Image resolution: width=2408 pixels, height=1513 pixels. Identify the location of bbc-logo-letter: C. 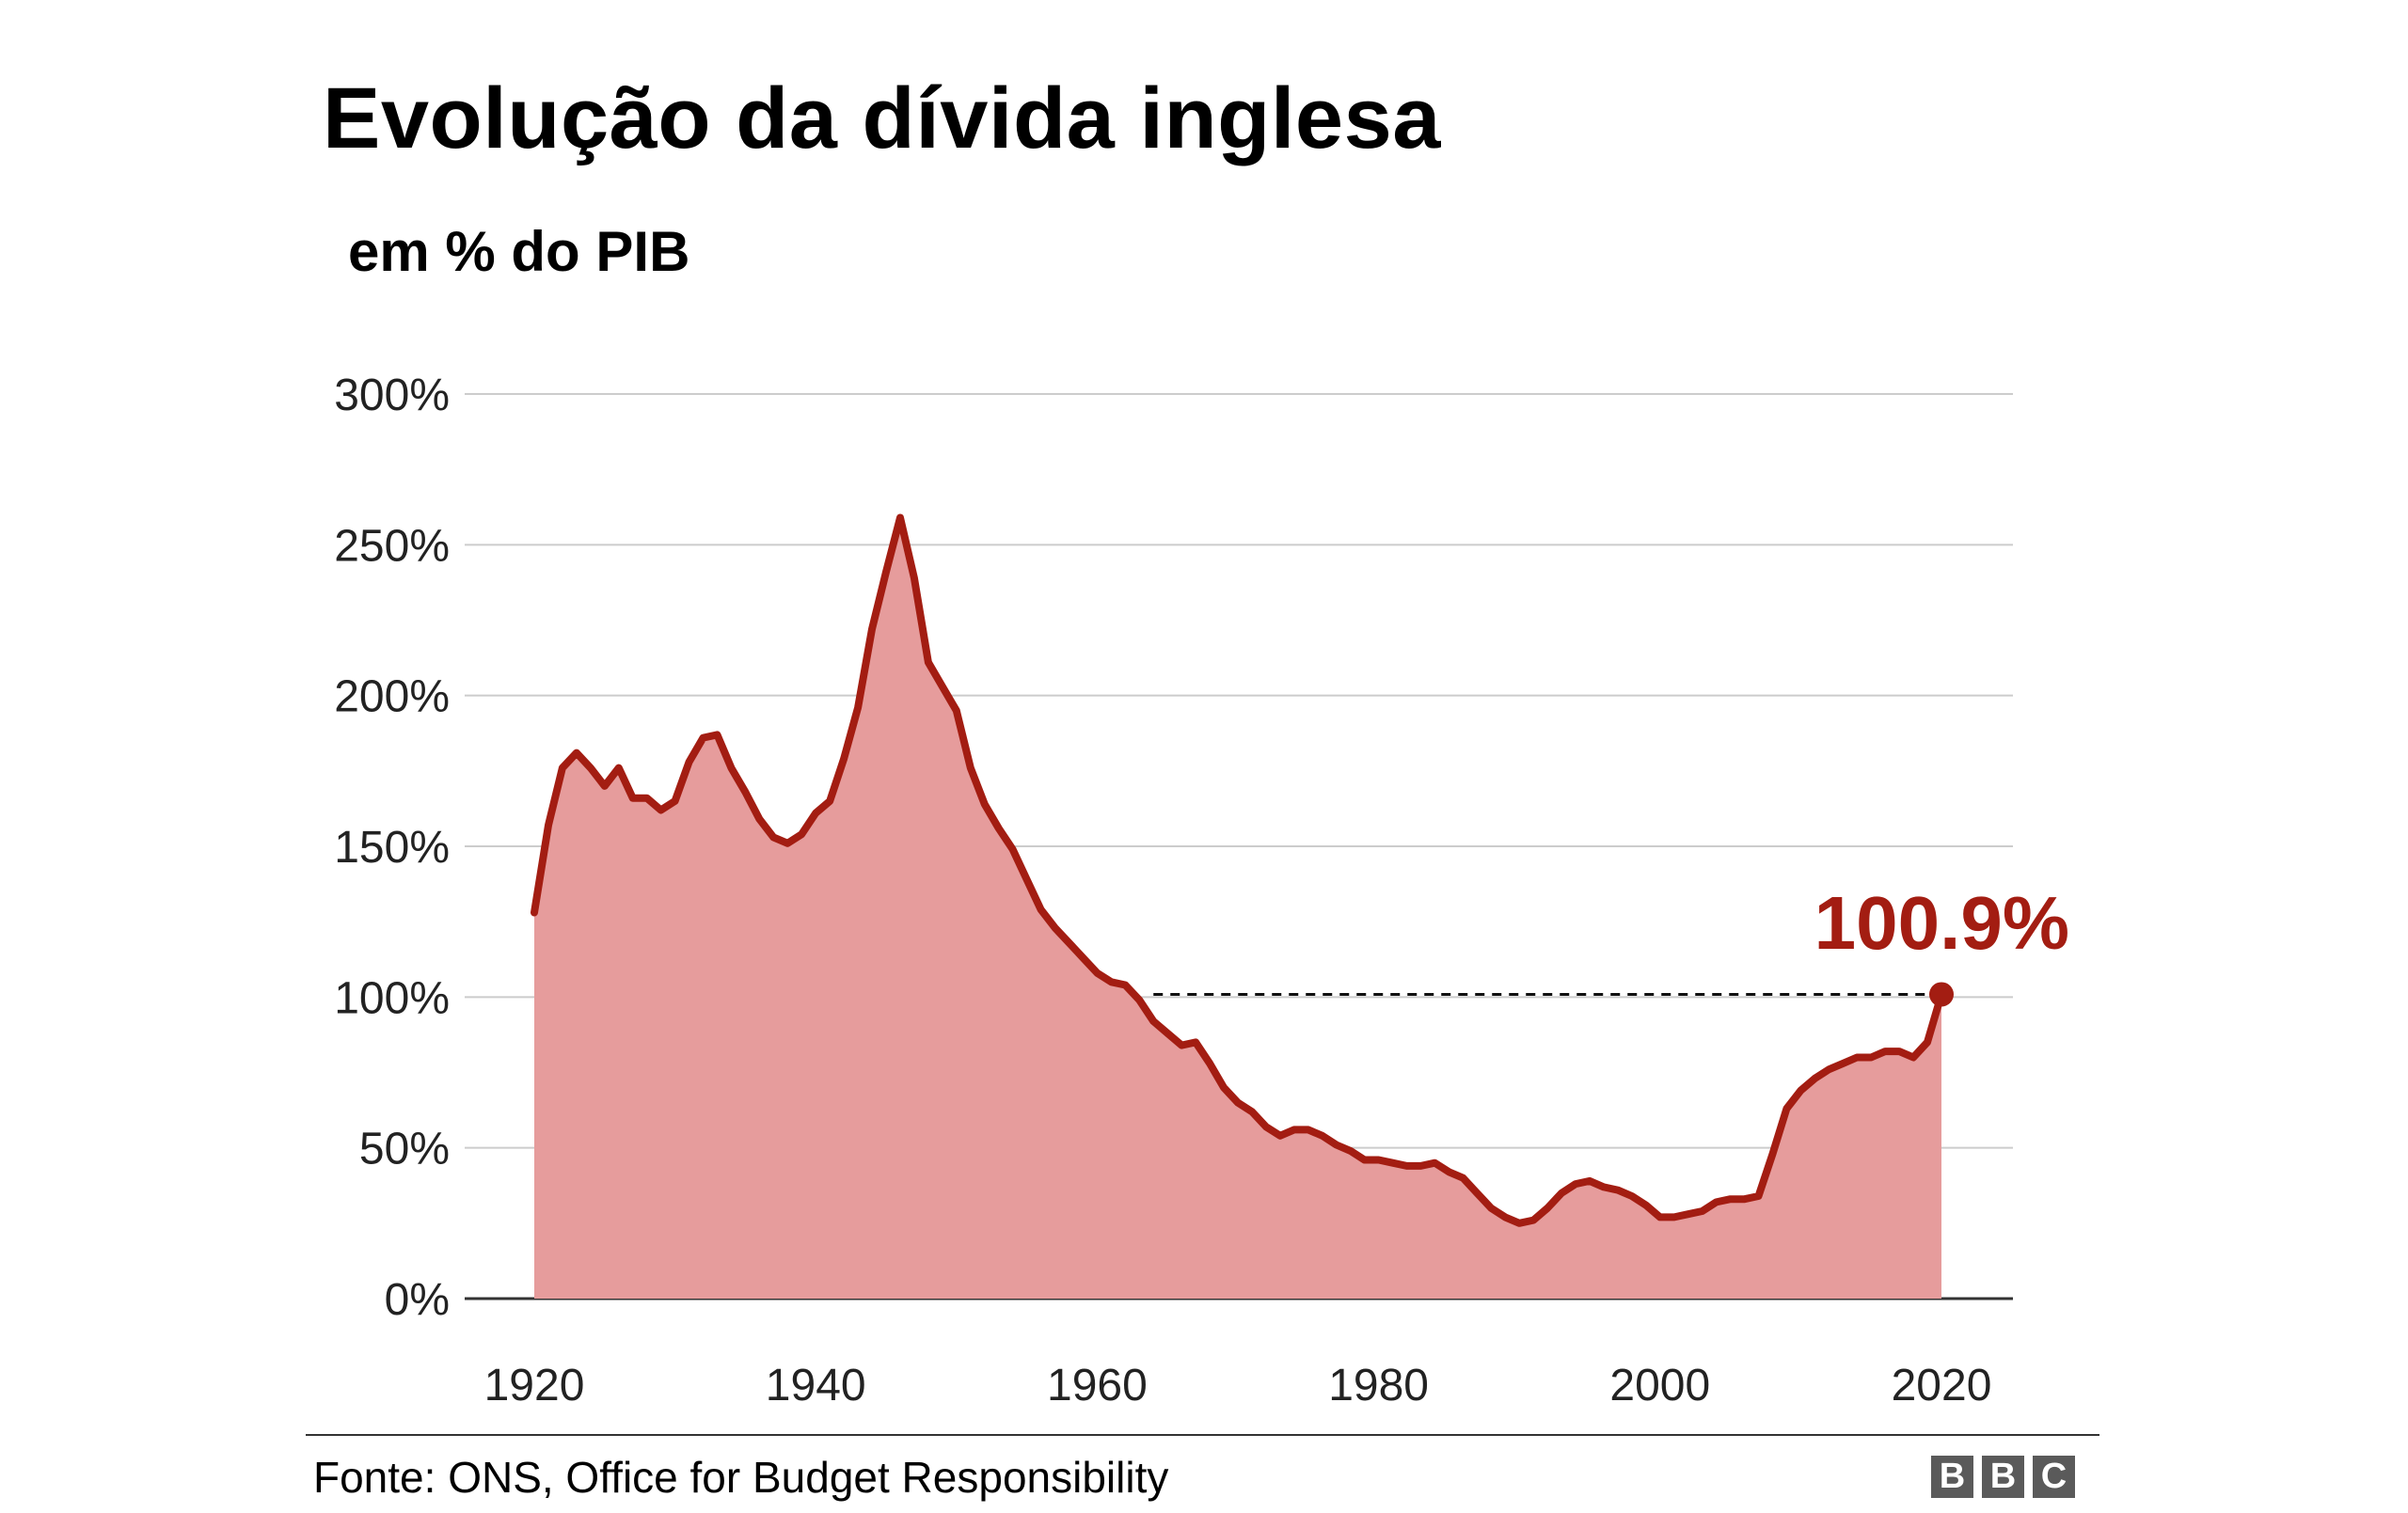
(2054, 1477).